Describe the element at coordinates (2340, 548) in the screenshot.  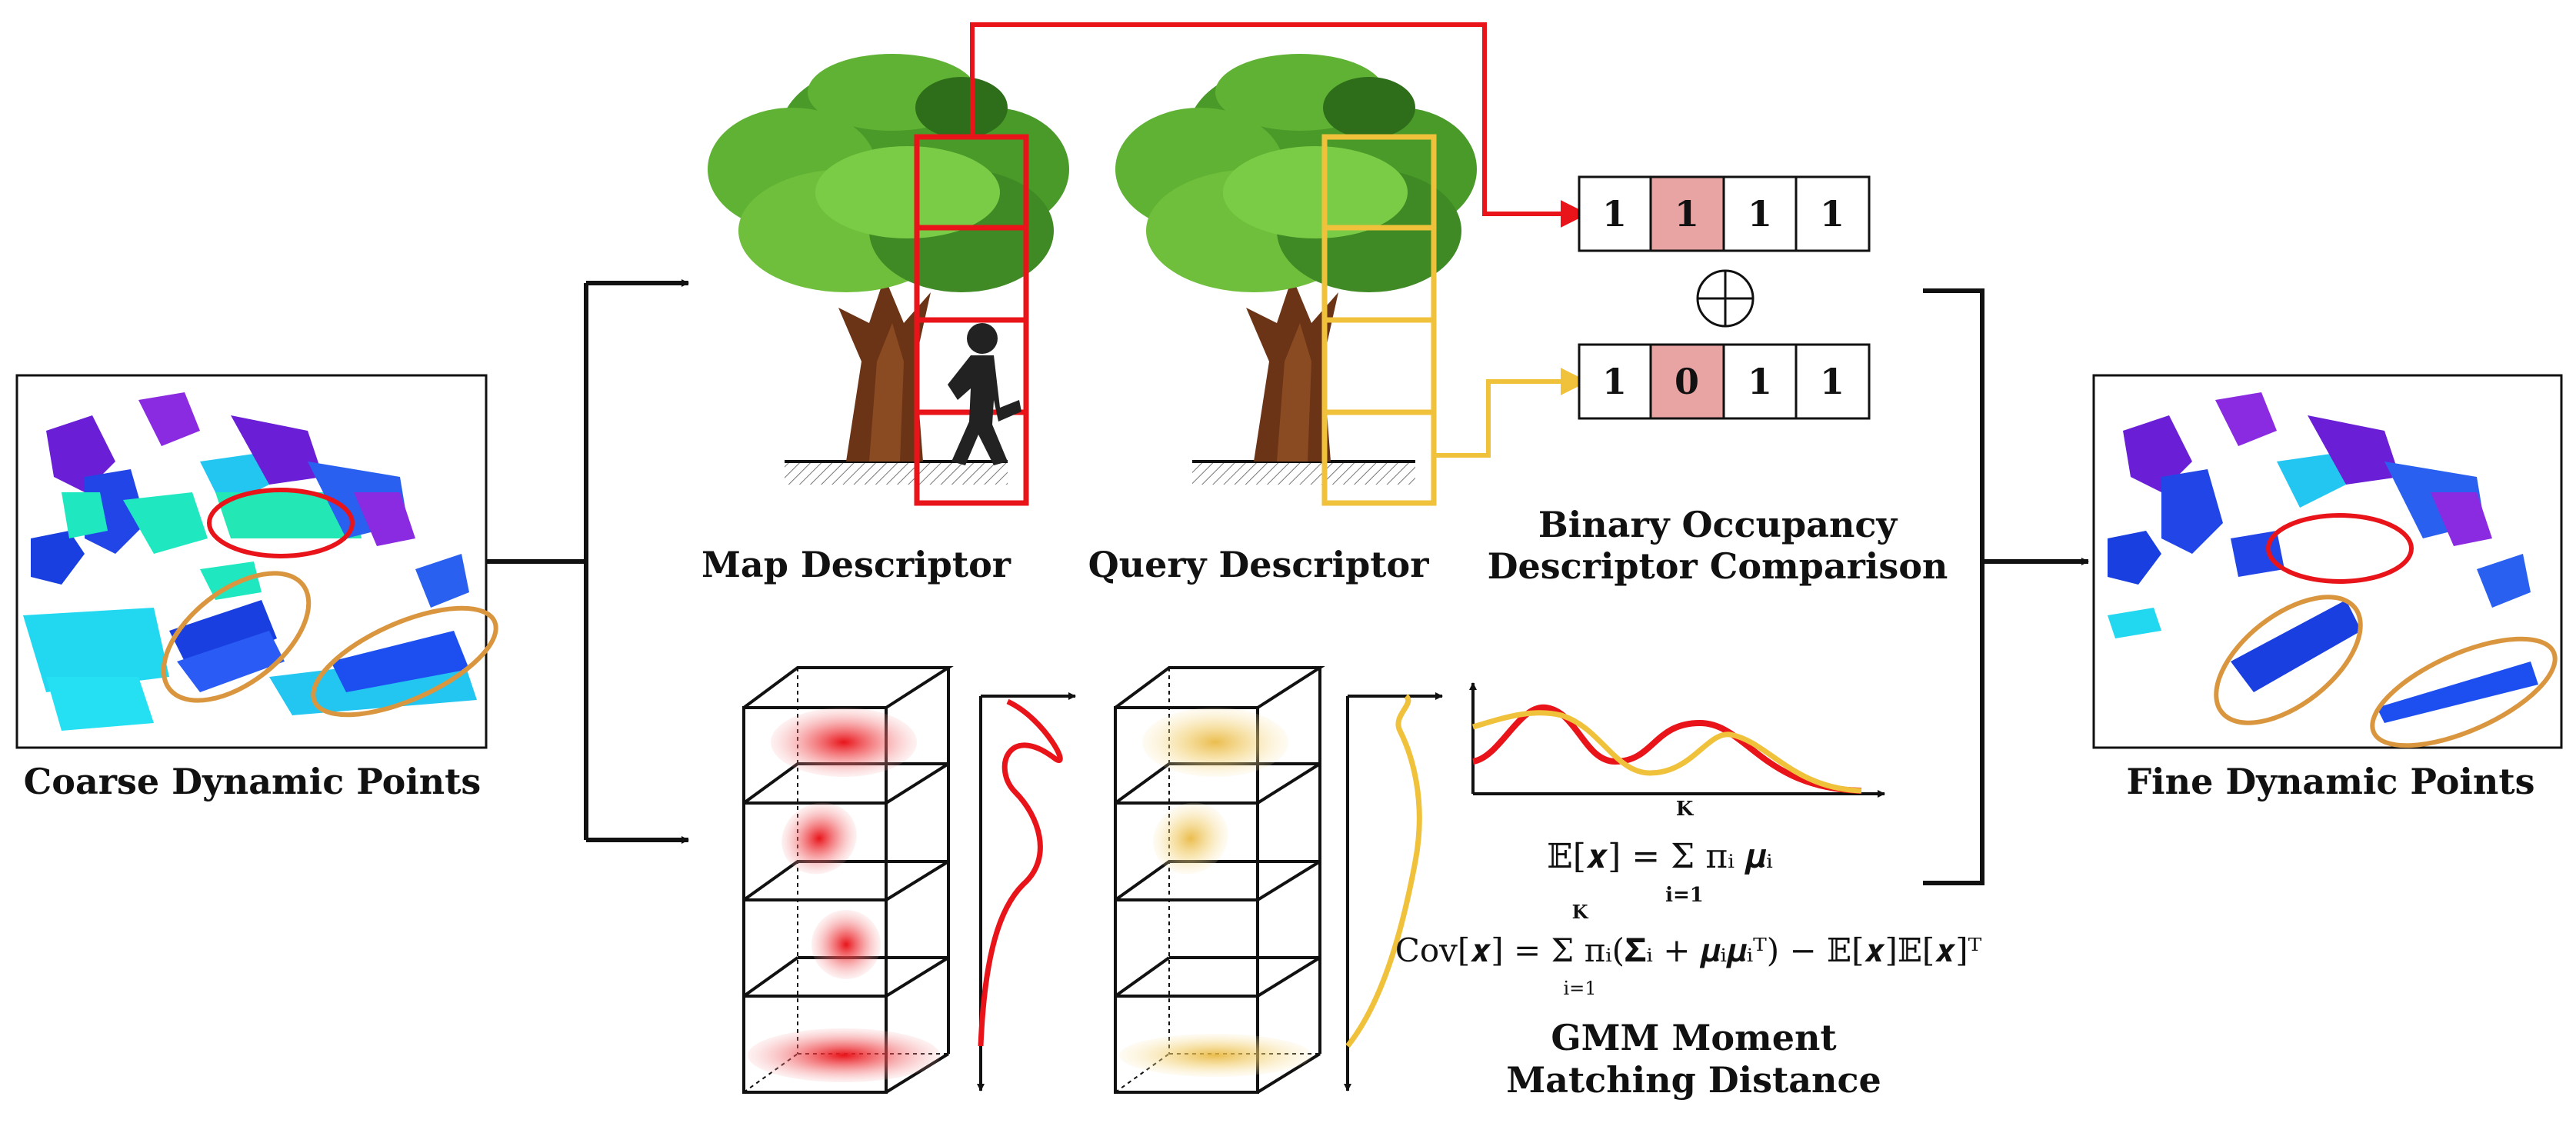
I see `fine-red-ellipse` at that location.